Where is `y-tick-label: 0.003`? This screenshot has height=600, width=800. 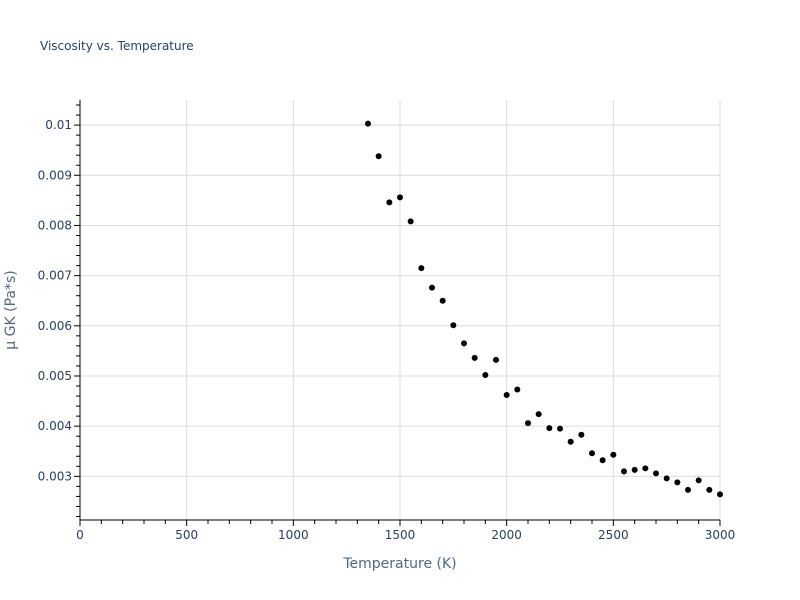 y-tick-label: 0.003 is located at coordinates (55, 476).